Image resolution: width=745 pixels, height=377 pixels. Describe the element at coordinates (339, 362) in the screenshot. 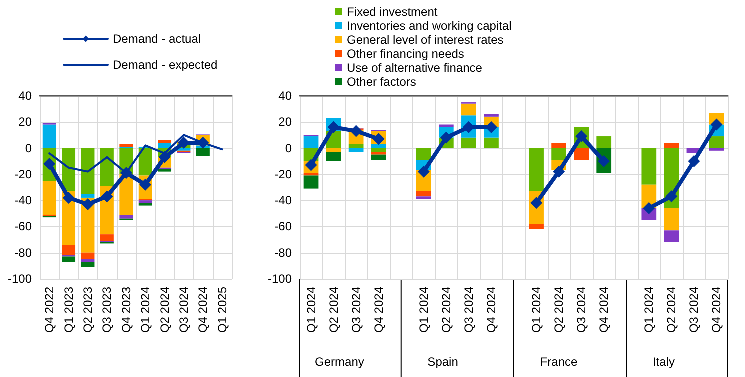

I see `text: Germany` at that location.